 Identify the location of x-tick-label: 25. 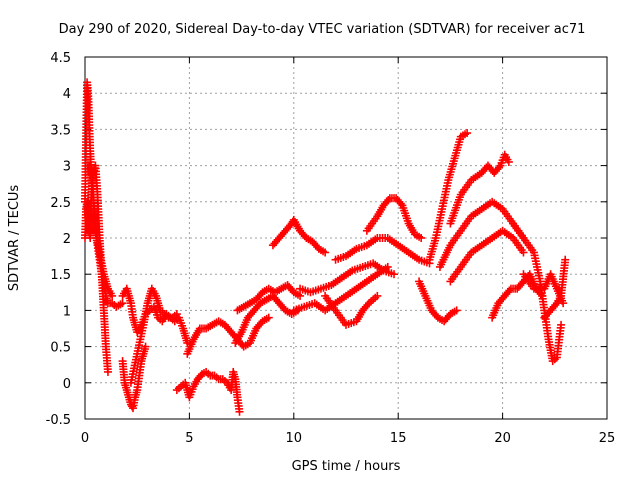
(607, 438).